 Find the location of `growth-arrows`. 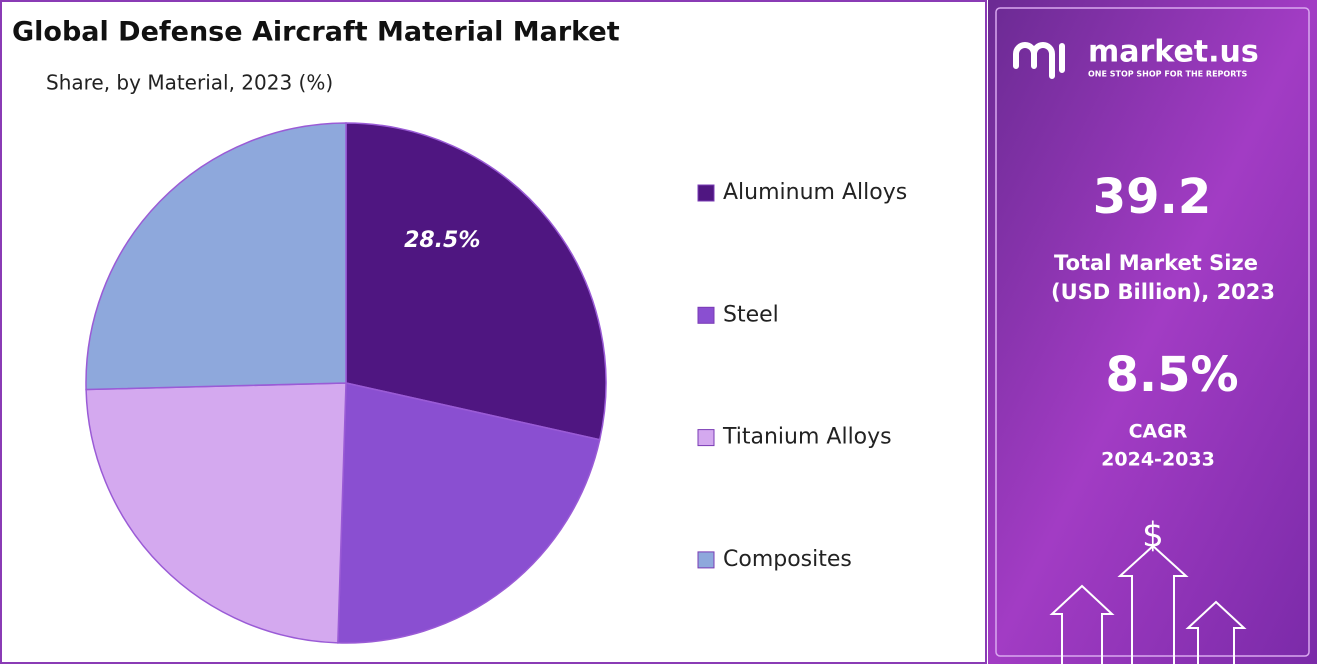

growth-arrows is located at coordinates (1148, 604).